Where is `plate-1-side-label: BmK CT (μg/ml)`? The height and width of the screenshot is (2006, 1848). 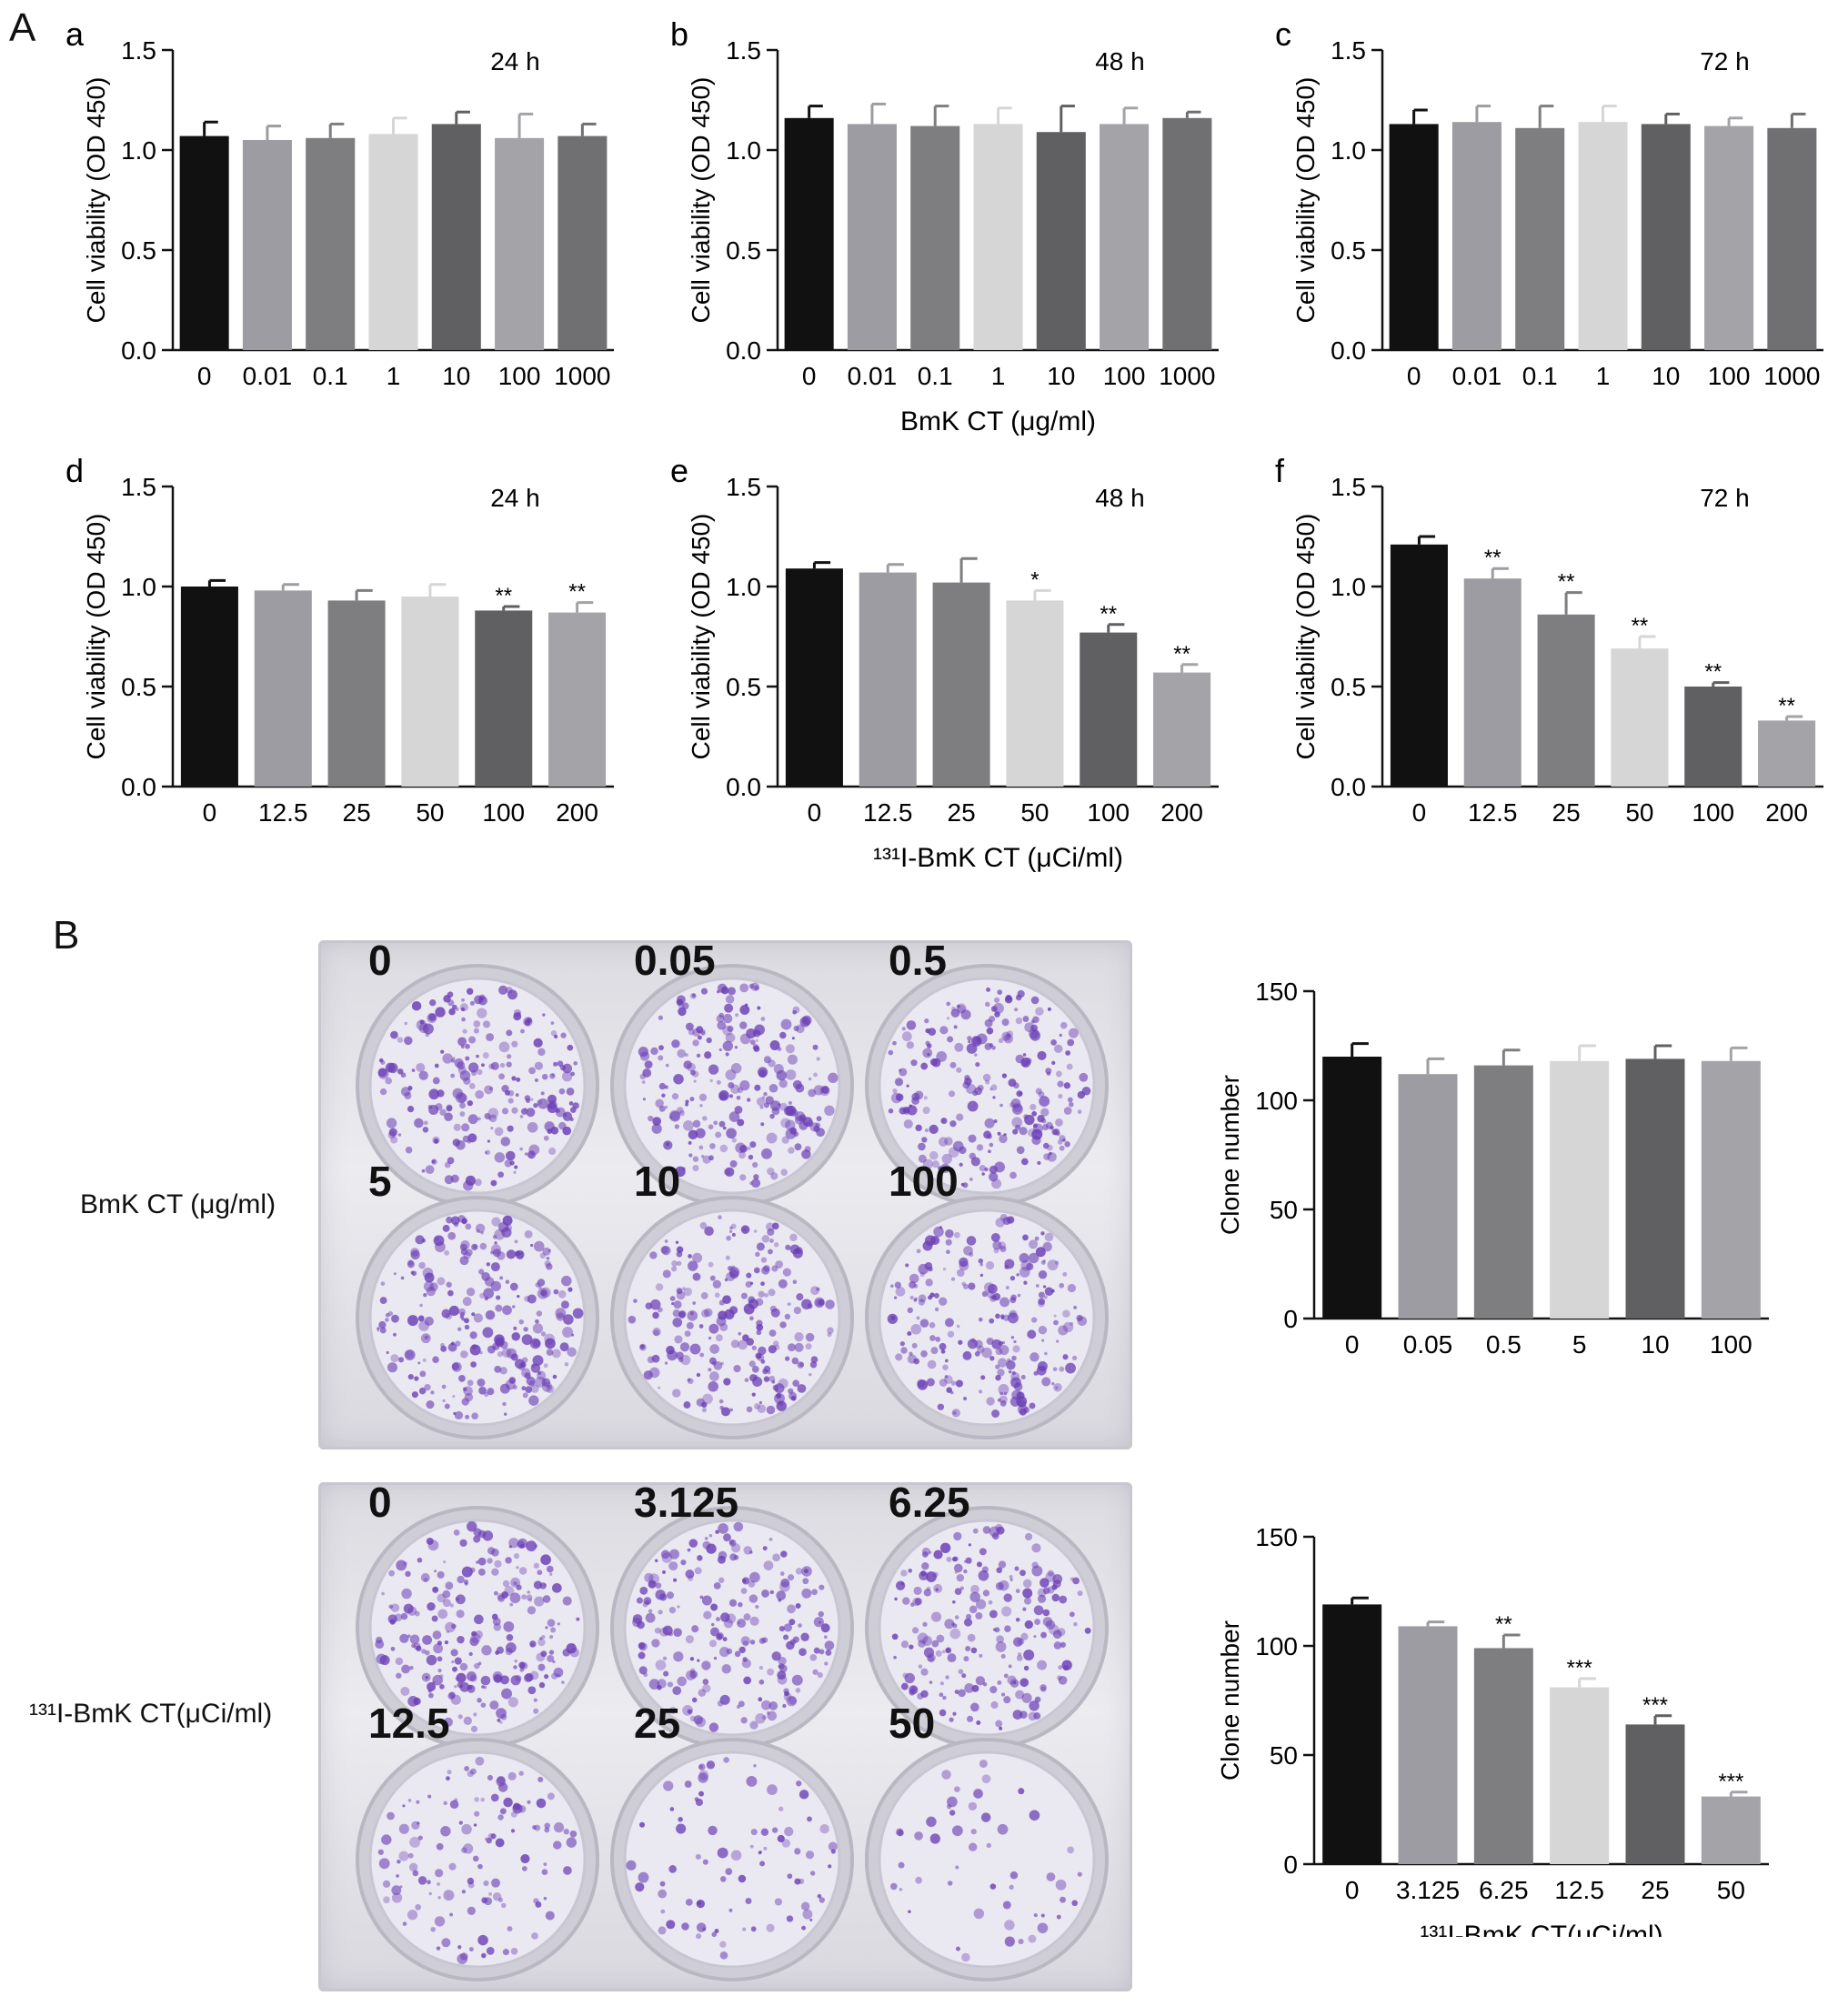 plate-1-side-label: BmK CT (μg/ml) is located at coordinates (178, 1204).